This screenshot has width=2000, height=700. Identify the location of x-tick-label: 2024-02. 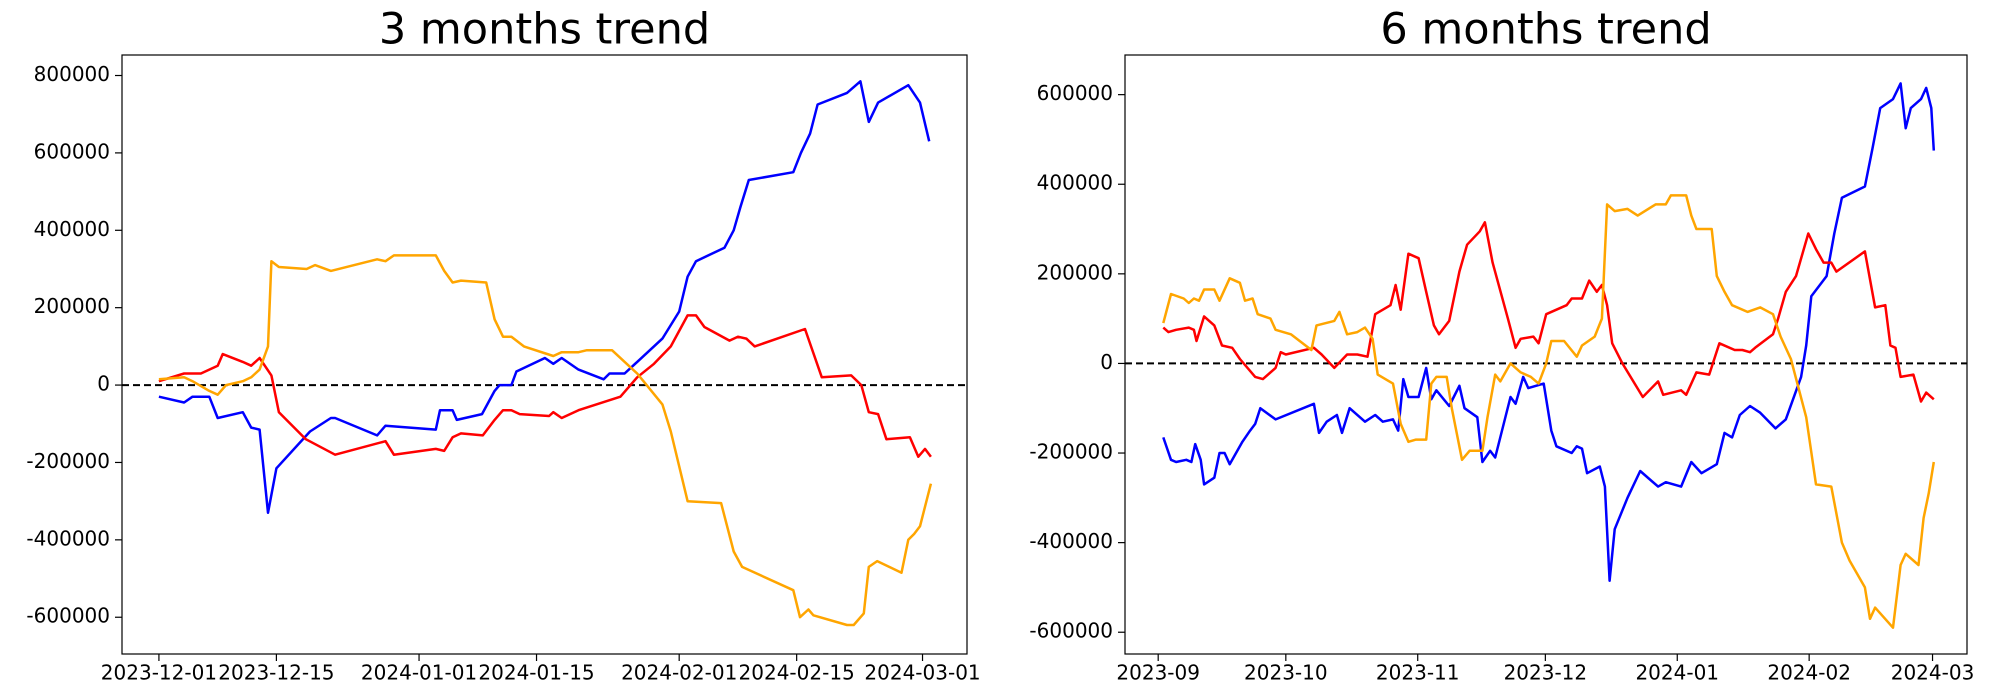
(1809, 673).